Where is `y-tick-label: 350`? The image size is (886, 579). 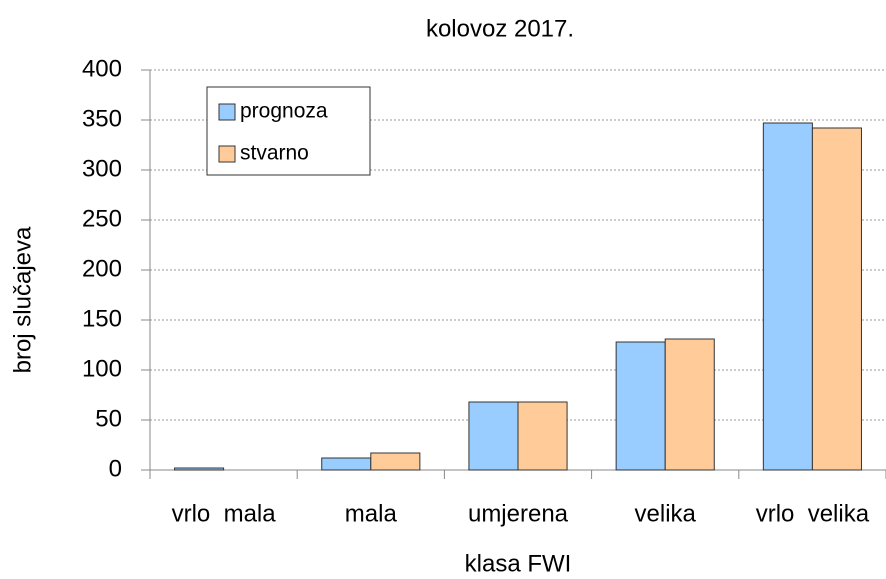 y-tick-label: 350 is located at coordinates (102, 118).